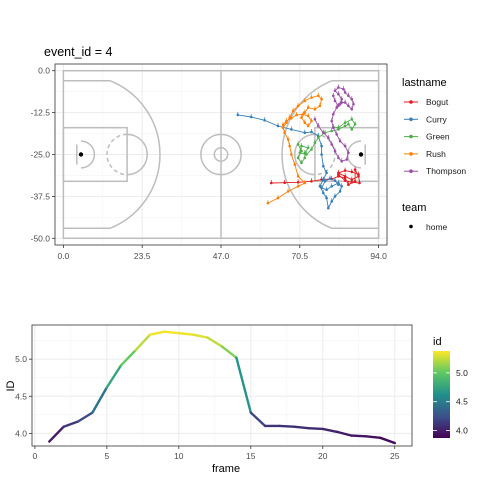 The image size is (480, 480). I want to click on legend-title-team: team, so click(414, 208).